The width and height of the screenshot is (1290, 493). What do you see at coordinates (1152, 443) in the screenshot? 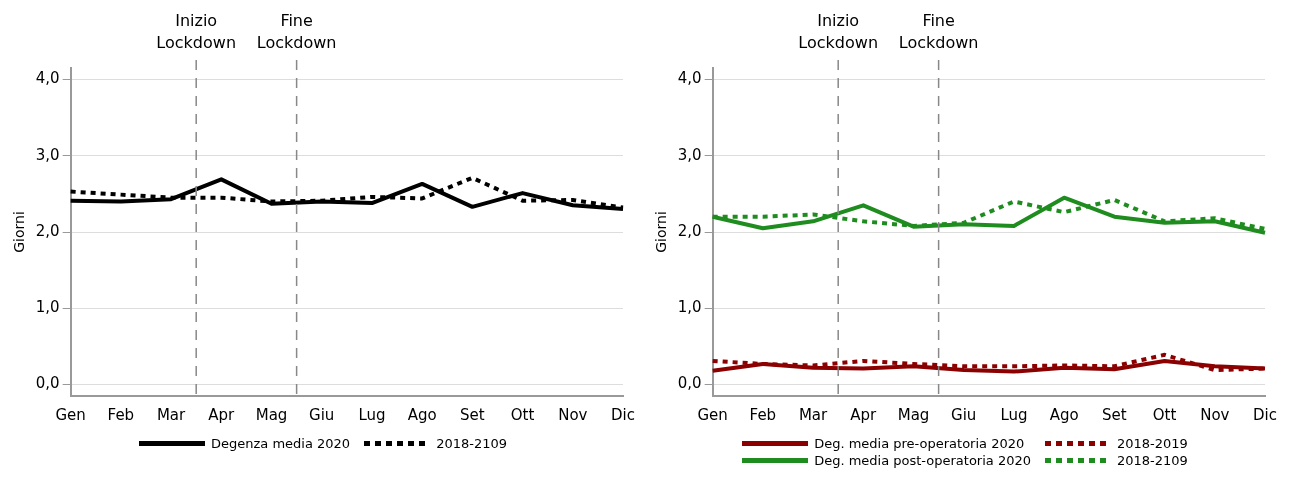
I see `legend-label: 2018-2019` at bounding box center [1152, 443].